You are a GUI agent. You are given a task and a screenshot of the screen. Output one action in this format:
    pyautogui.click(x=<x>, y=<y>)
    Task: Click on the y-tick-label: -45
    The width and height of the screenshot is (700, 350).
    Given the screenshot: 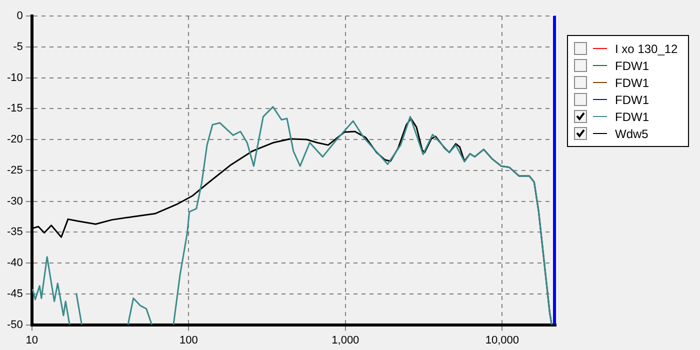 What is the action you would take?
    pyautogui.click(x=14, y=294)
    